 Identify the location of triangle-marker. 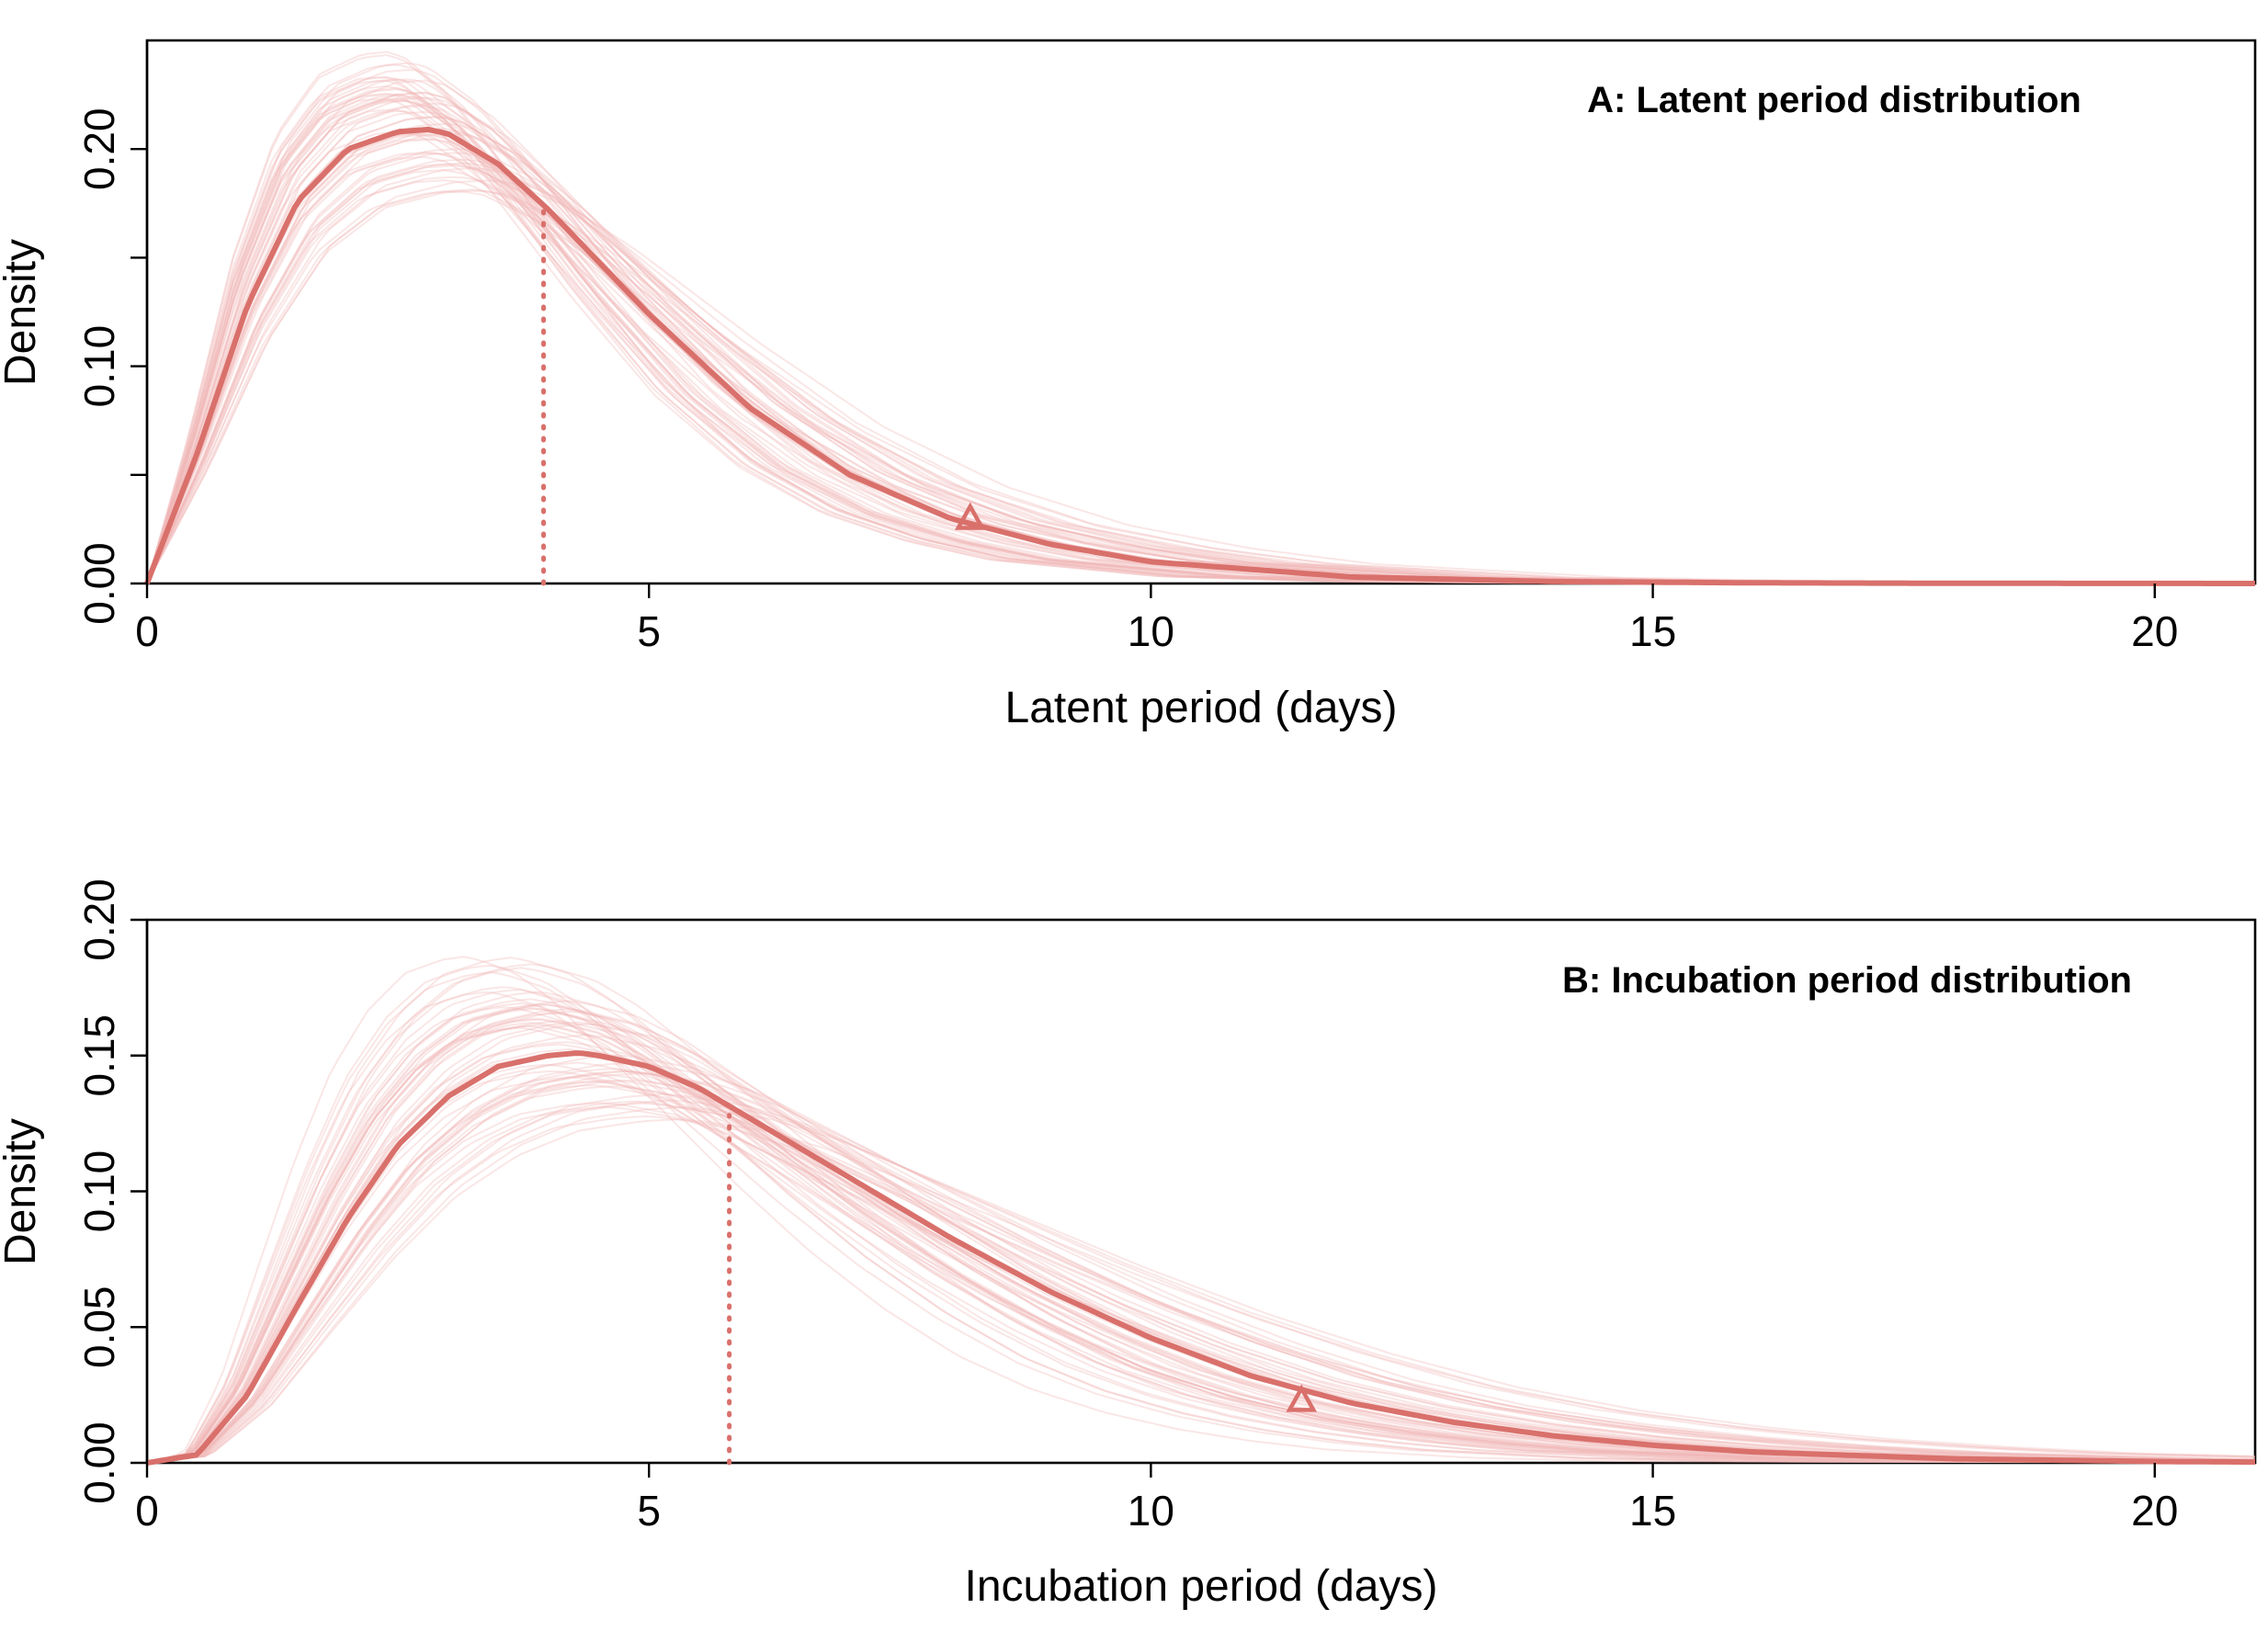
(1302, 1398).